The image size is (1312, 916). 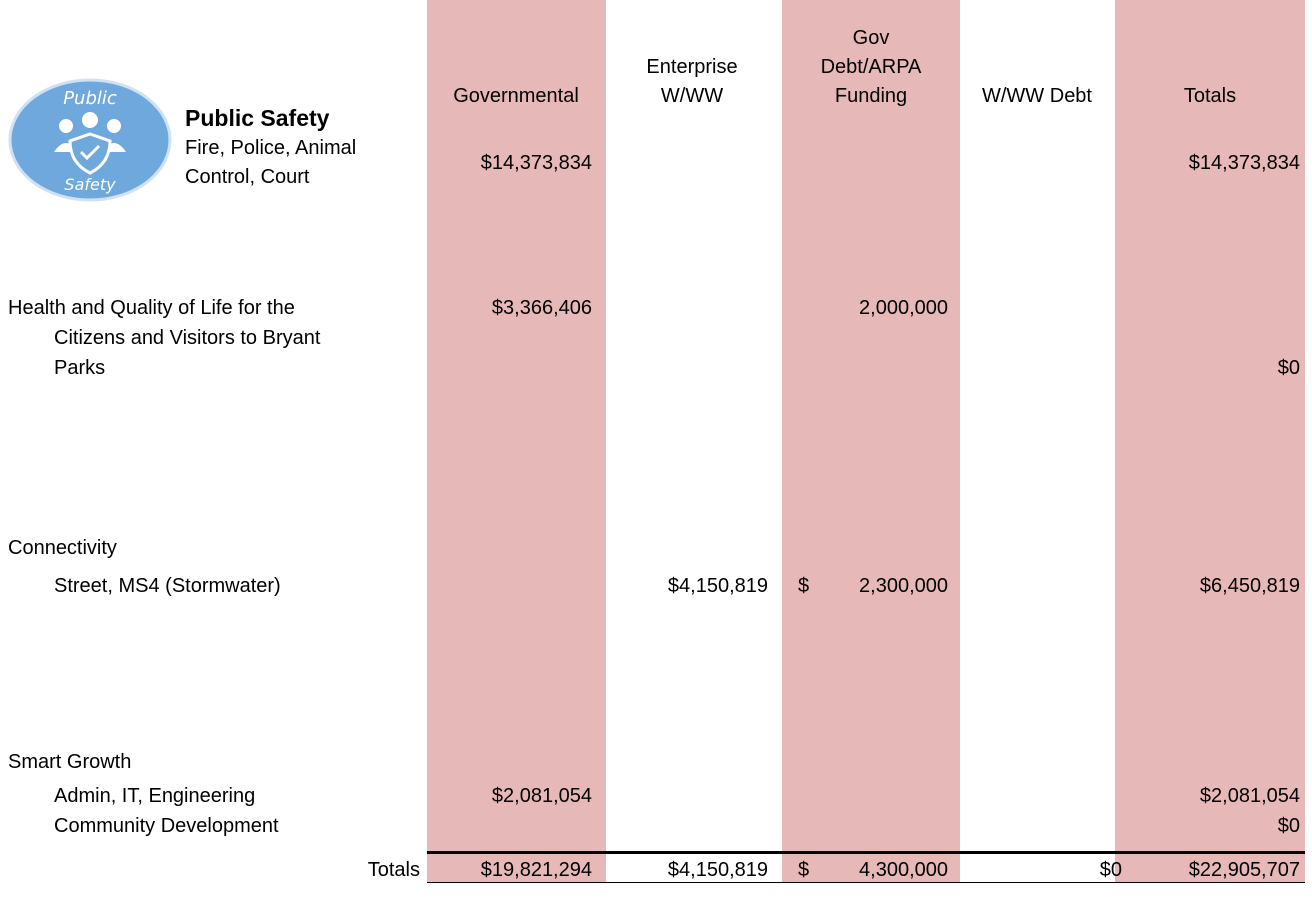 I want to click on public-safety-icon: Public Safety, so click(x=90, y=140).